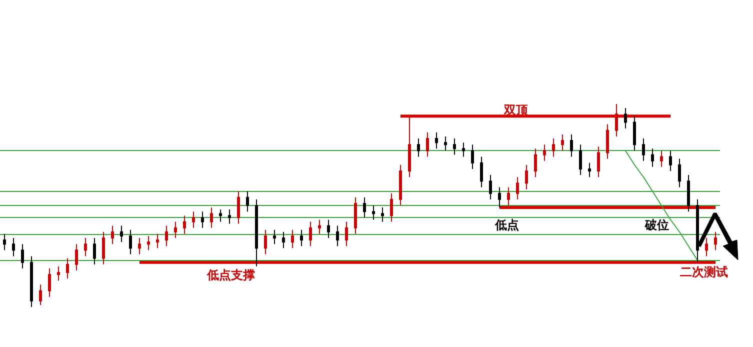 The image size is (753, 347). What do you see at coordinates (704, 272) in the screenshot?
I see `annotation: 二次测试` at bounding box center [704, 272].